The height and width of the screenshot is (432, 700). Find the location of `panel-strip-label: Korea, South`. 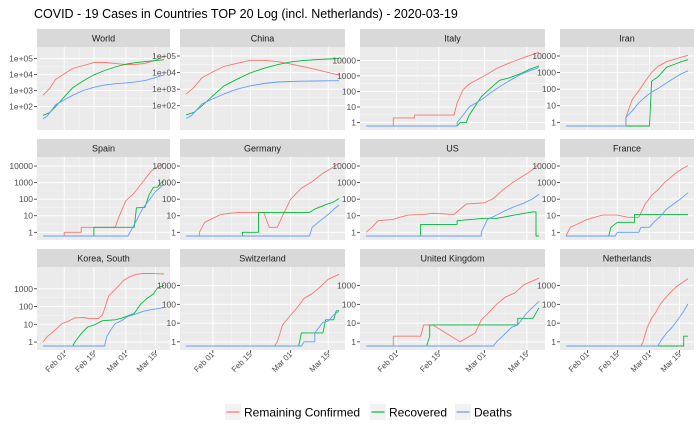

panel-strip-label: Korea, South is located at coordinates (103, 259).